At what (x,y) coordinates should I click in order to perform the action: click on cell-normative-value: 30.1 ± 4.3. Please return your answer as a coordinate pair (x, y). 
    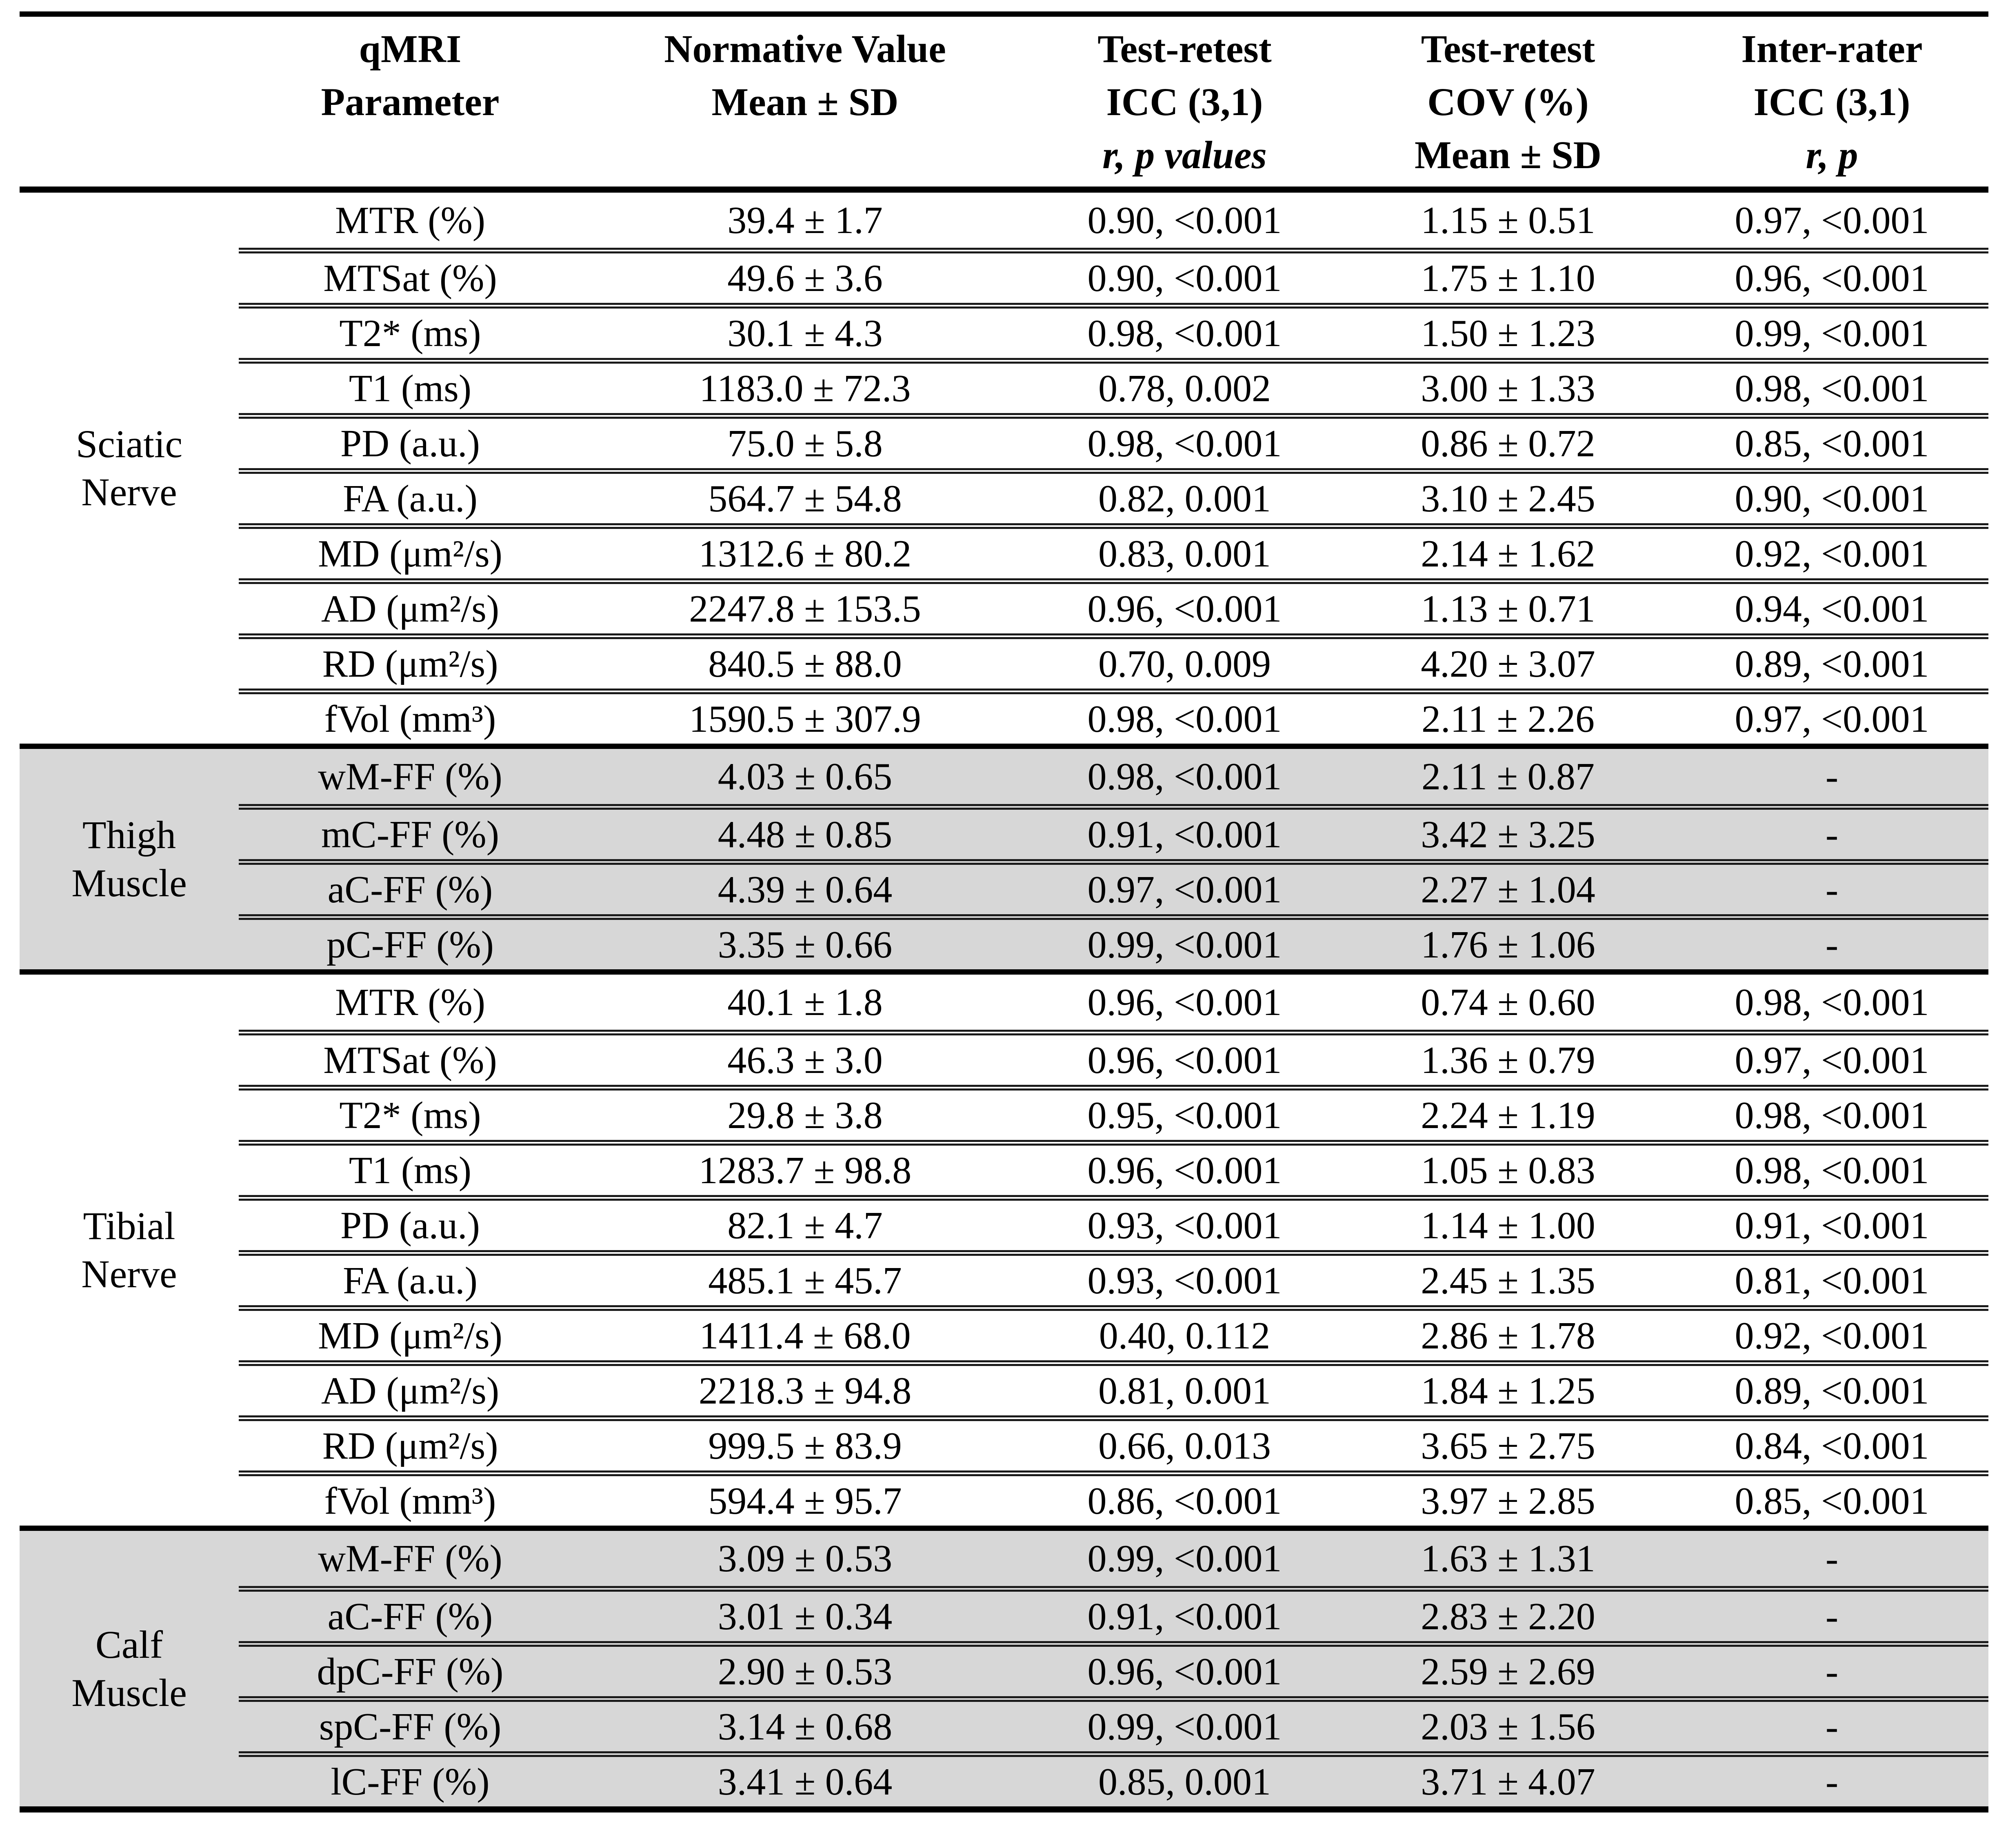
    Looking at the image, I should click on (805, 330).